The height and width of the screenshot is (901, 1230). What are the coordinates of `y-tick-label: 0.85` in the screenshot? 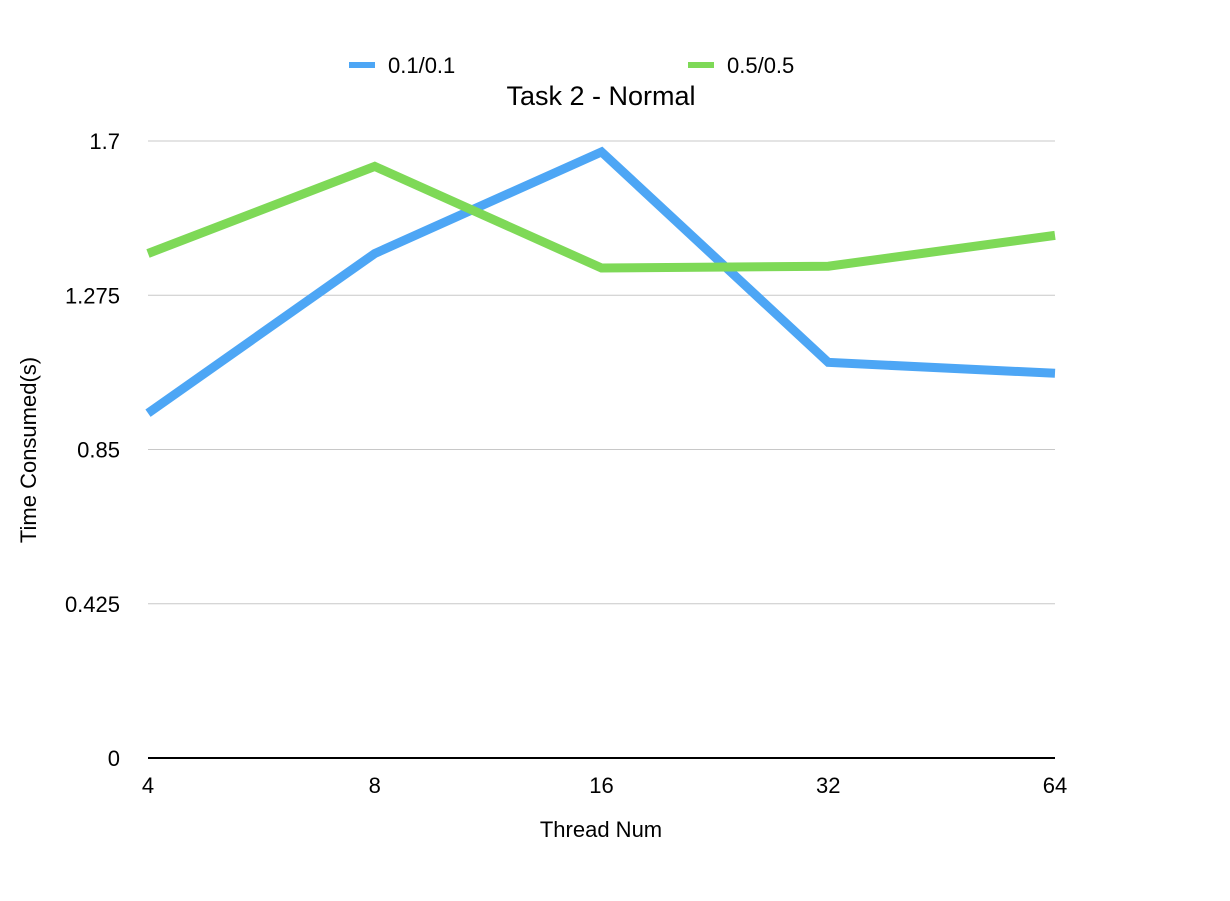 It's located at (98, 450).